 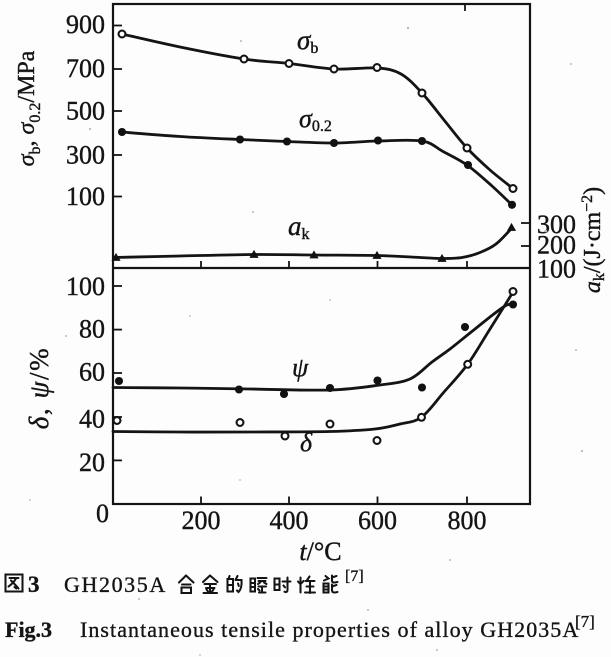 What do you see at coordinates (92, 329) in the screenshot?
I see `svg-text: 80` at bounding box center [92, 329].